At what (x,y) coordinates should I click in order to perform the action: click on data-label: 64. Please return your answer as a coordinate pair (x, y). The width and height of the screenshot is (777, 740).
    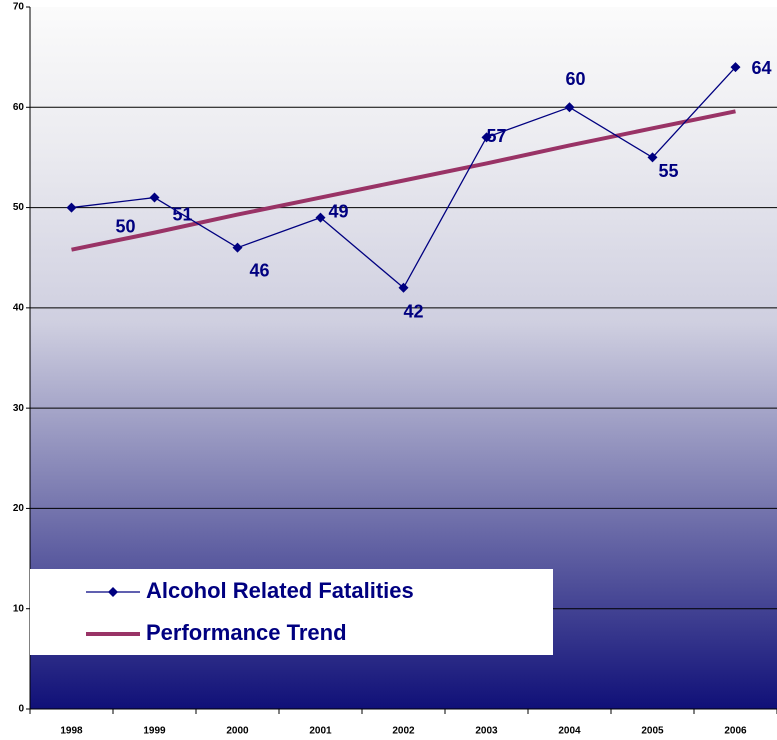
    Looking at the image, I should click on (761, 68).